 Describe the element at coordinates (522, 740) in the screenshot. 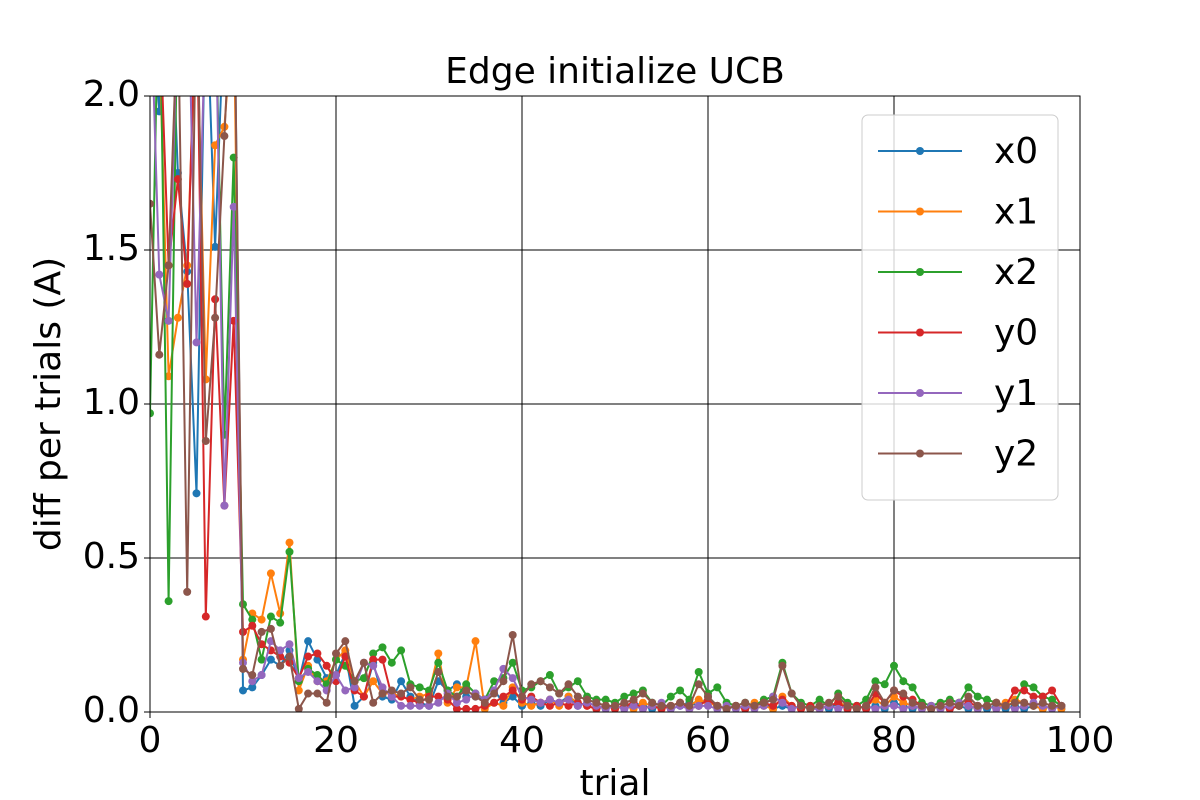

I see `x-tick-label: 40` at that location.